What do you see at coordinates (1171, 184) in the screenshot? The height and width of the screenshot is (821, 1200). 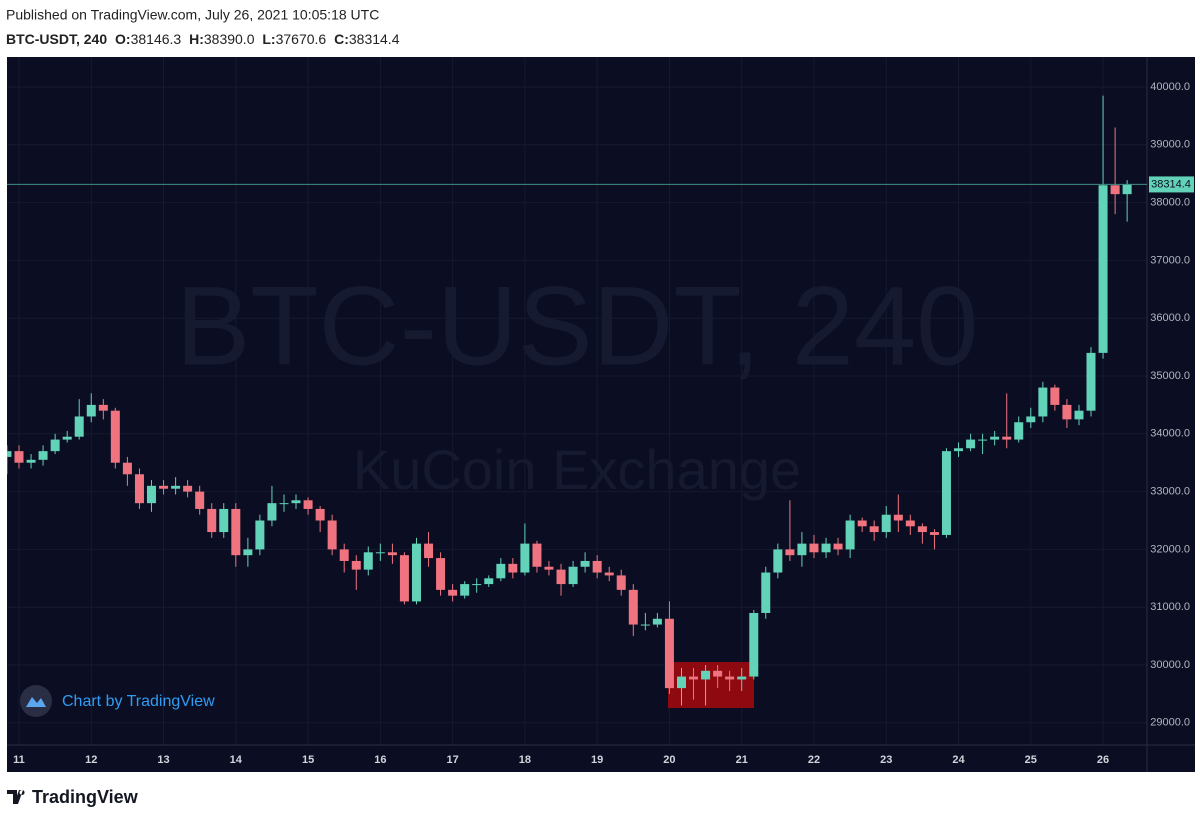 I see `last-price-box` at bounding box center [1171, 184].